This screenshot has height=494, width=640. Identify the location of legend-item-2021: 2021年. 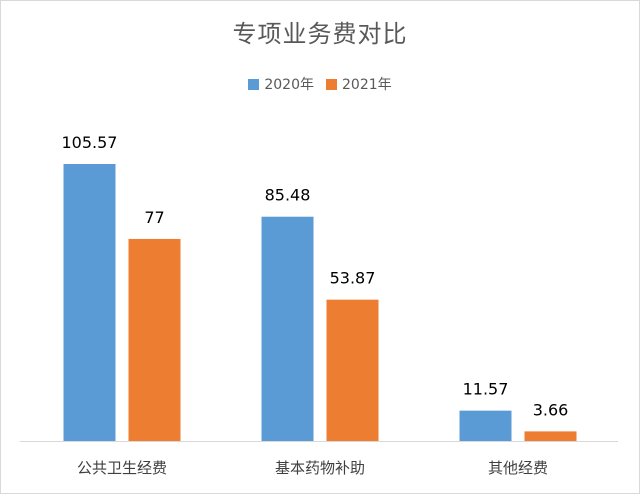
(359, 84).